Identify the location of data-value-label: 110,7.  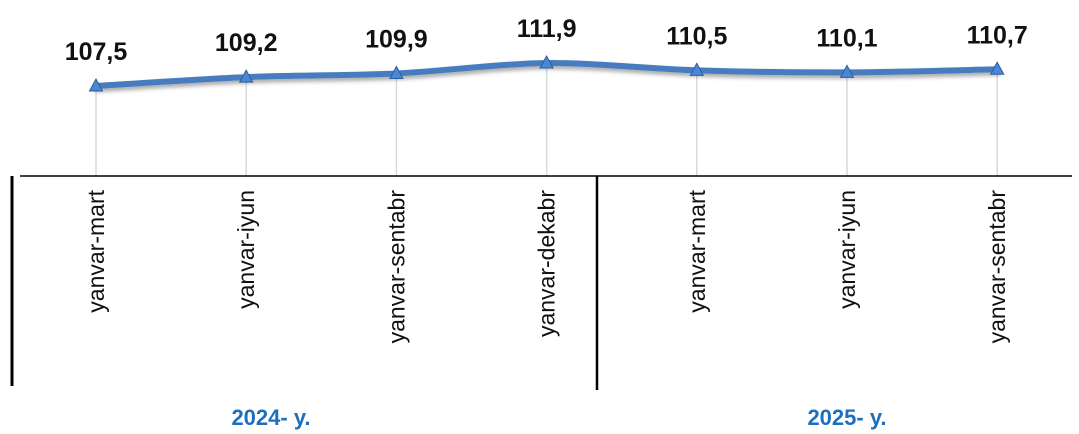
(997, 35).